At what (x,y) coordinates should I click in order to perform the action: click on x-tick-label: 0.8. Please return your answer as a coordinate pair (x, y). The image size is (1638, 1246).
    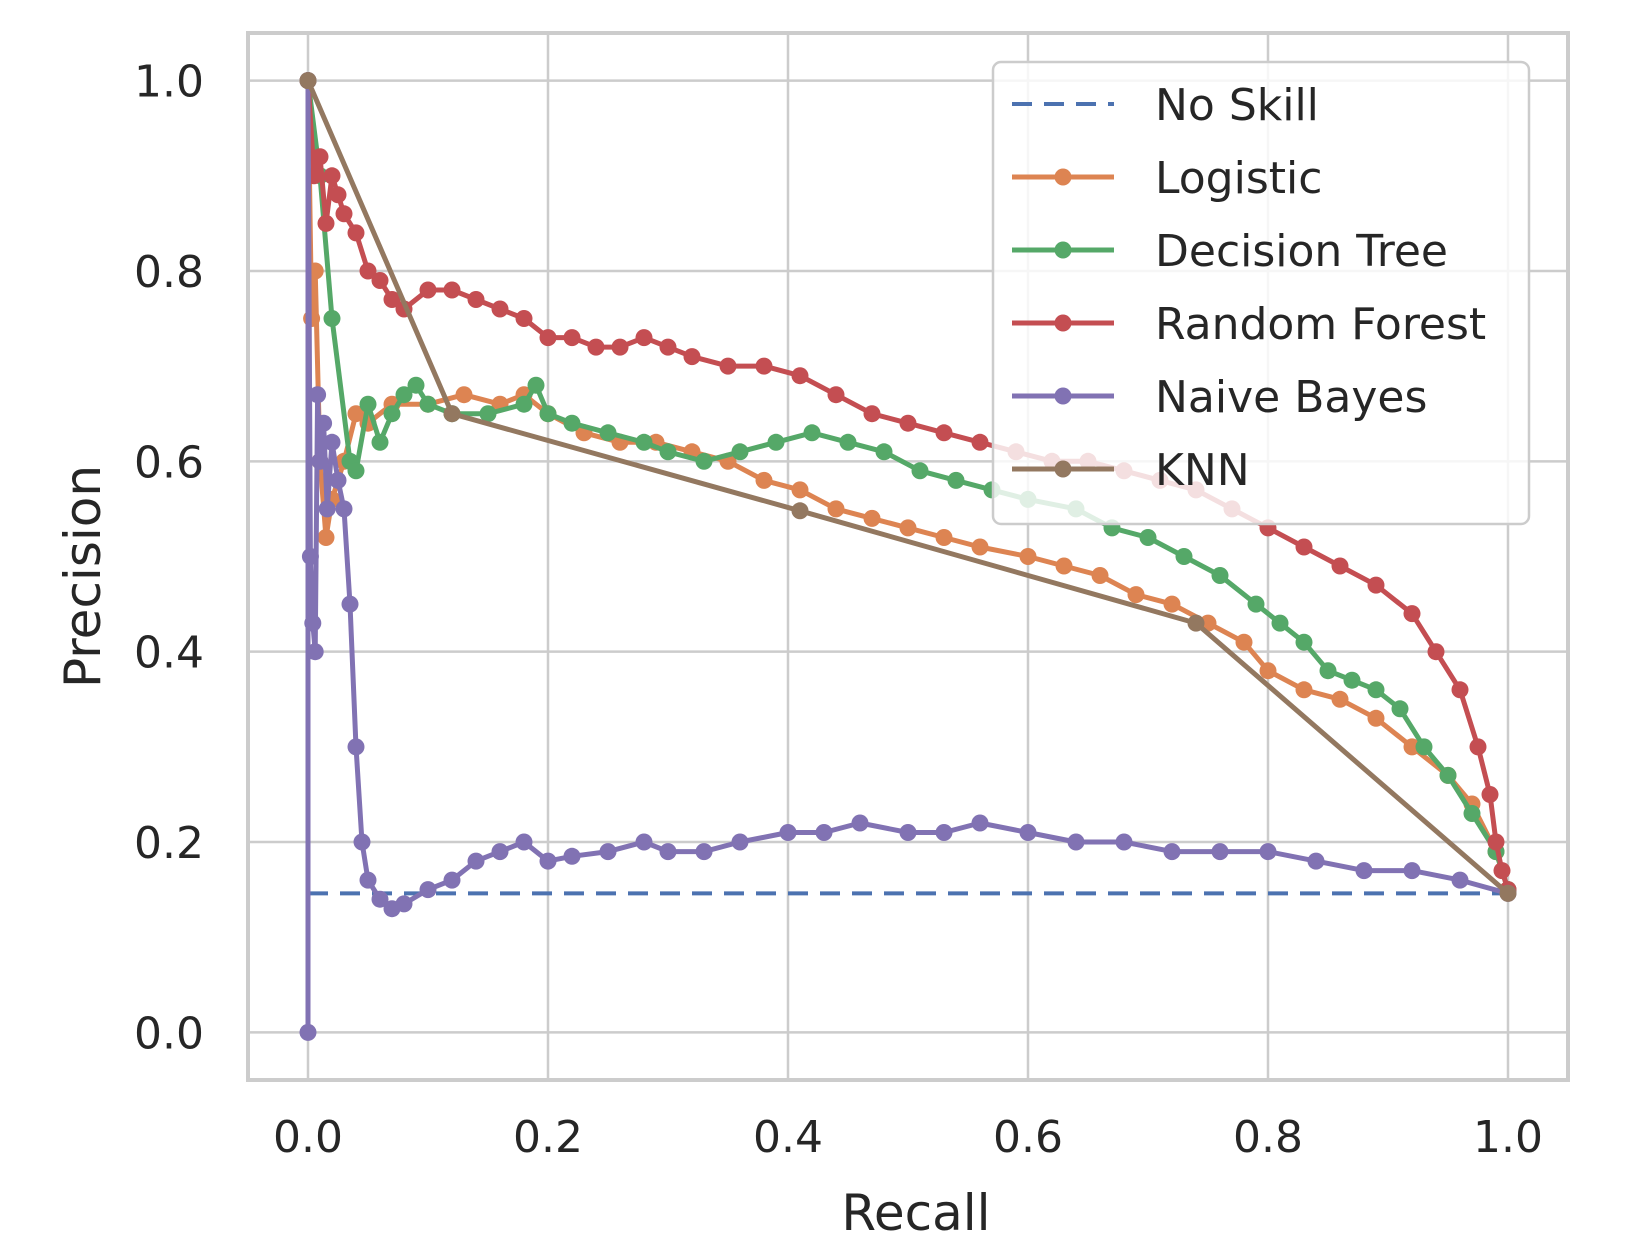
    Looking at the image, I should click on (1268, 1137).